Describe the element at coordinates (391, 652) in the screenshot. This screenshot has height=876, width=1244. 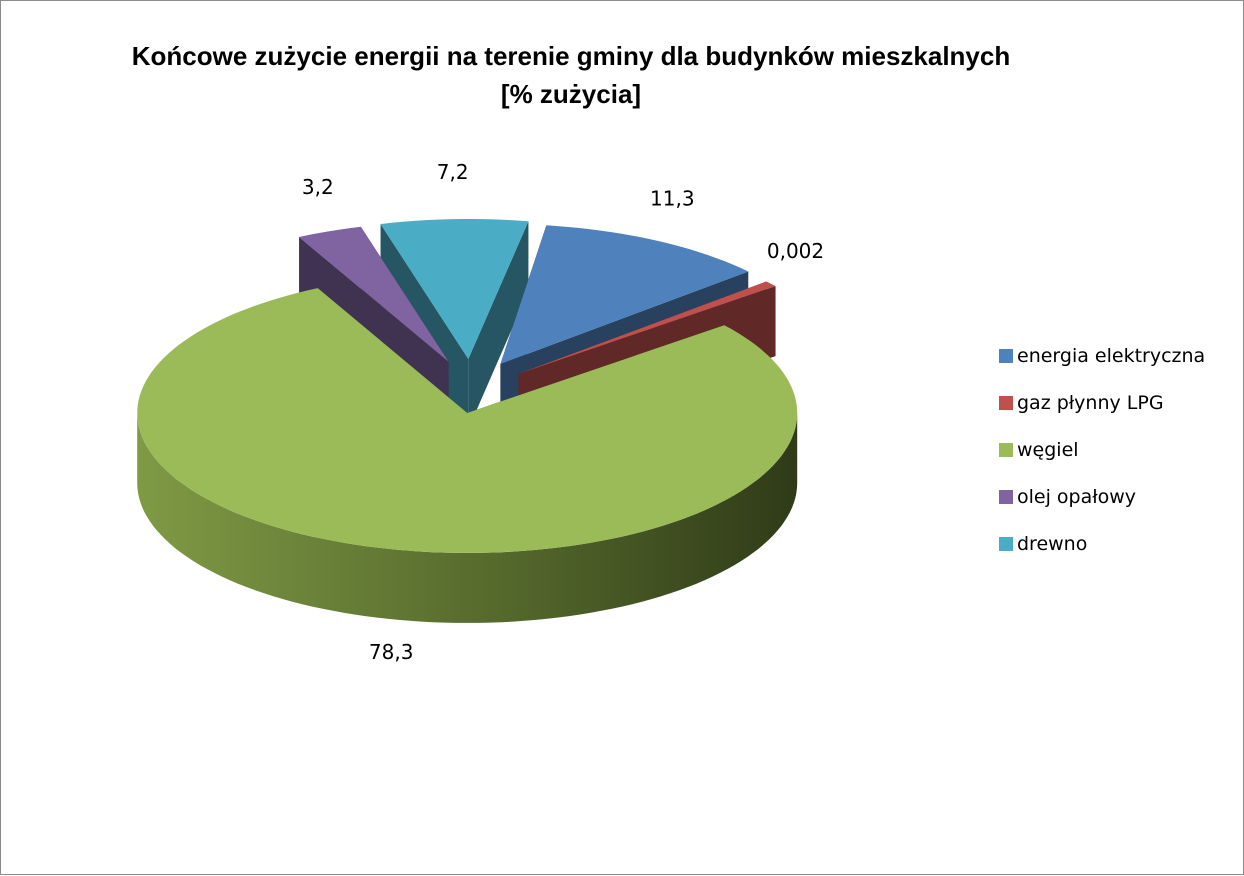
I see `data-label-wegiel: 78,3` at that location.